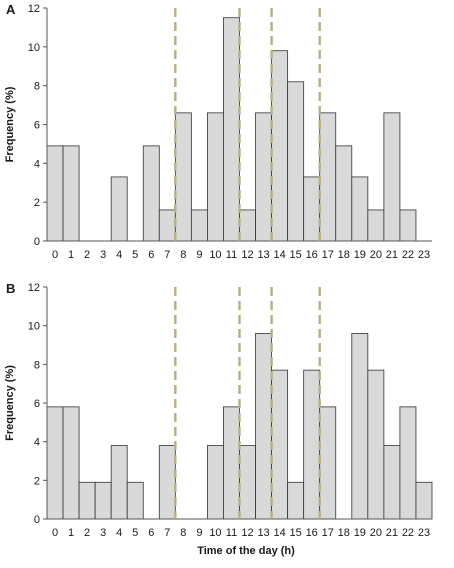 This screenshot has height=568, width=454. I want to click on x-tick-label: 20, so click(376, 533).